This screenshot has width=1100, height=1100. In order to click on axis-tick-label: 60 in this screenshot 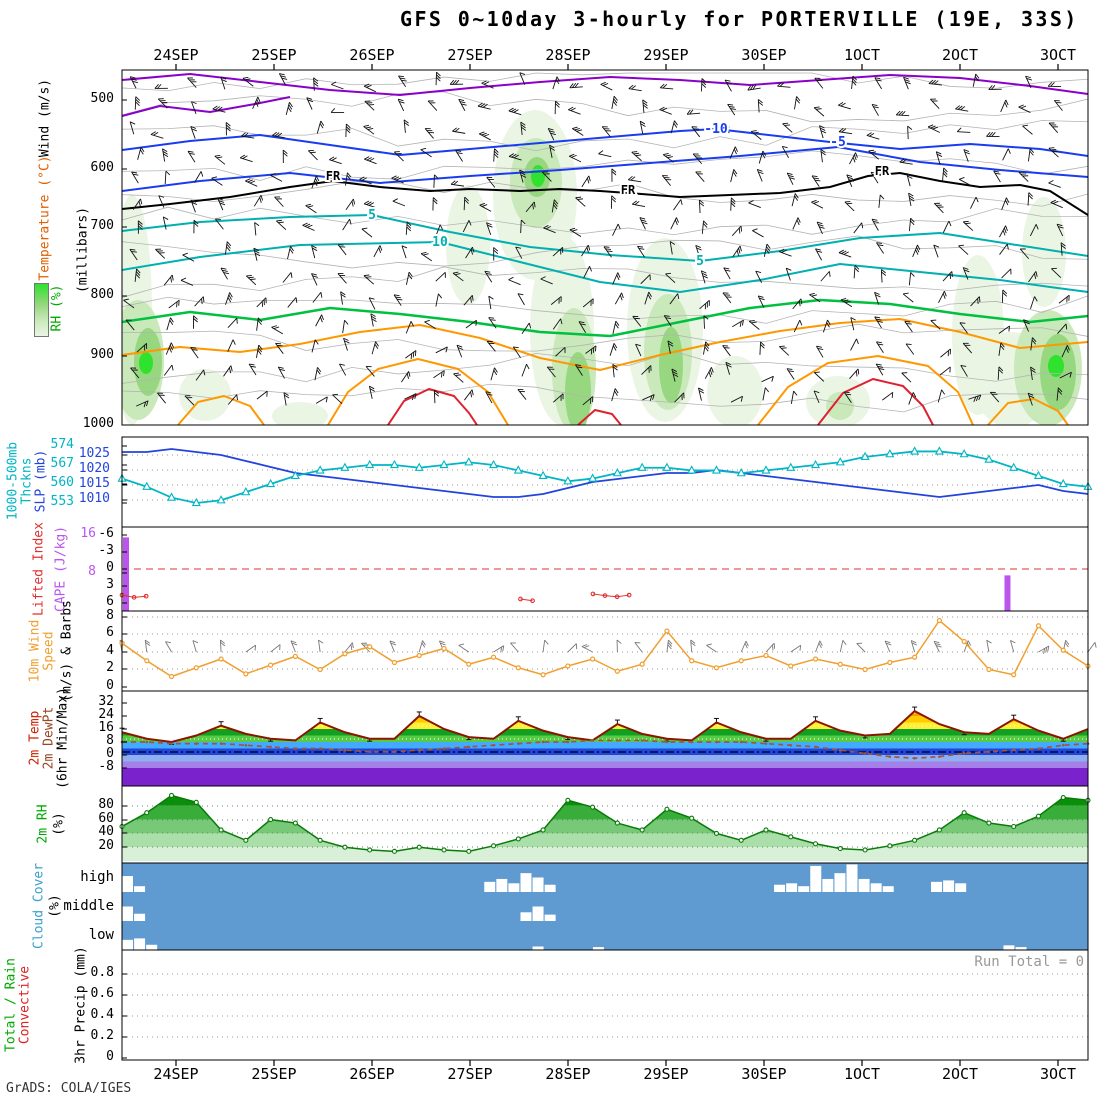, I will do `click(106, 818)`.